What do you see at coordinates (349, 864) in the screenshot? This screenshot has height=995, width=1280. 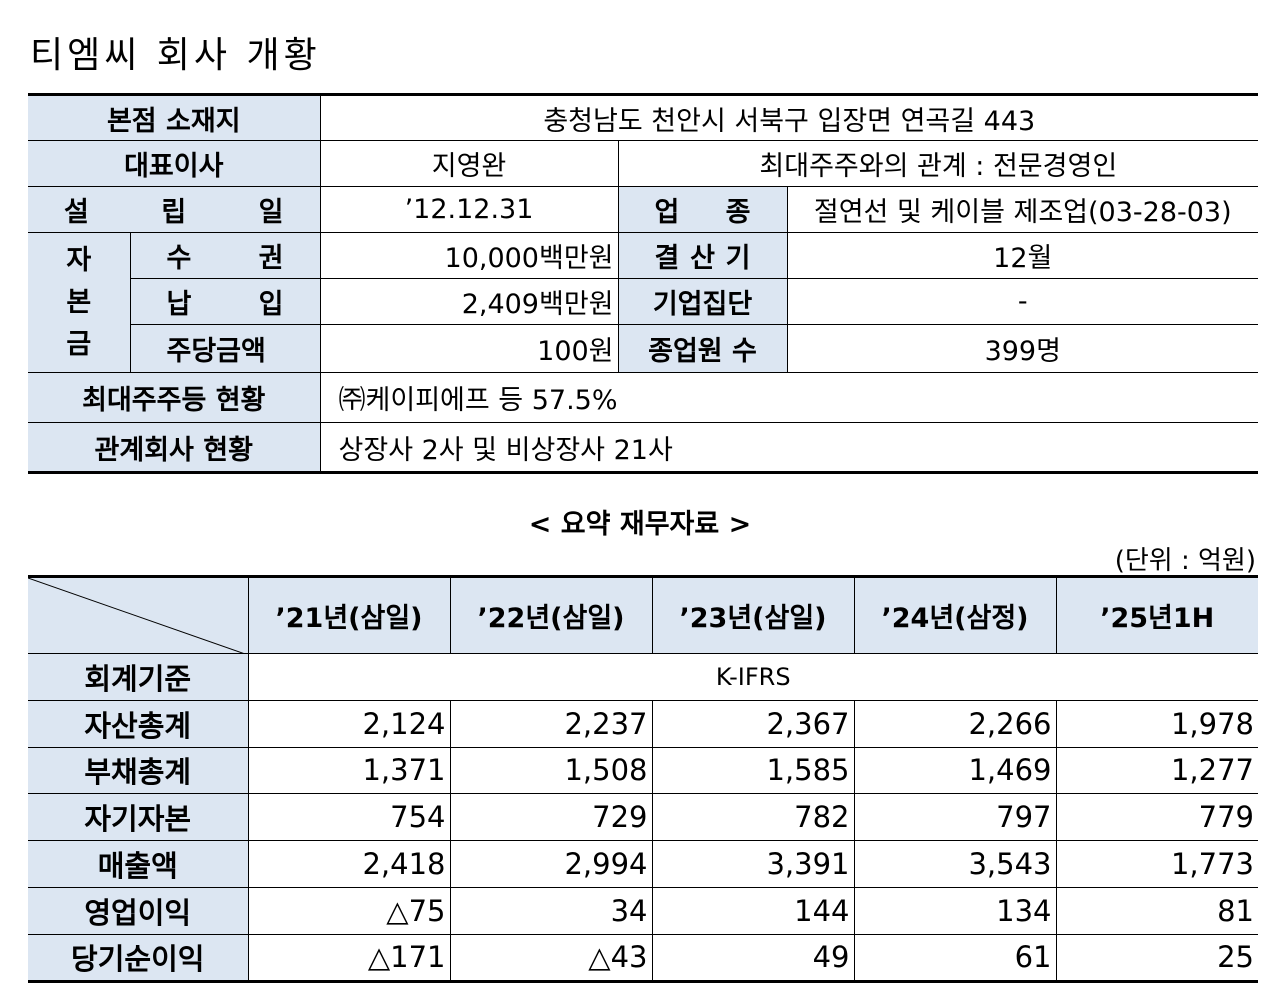 I see `value-cell: 2,418` at bounding box center [349, 864].